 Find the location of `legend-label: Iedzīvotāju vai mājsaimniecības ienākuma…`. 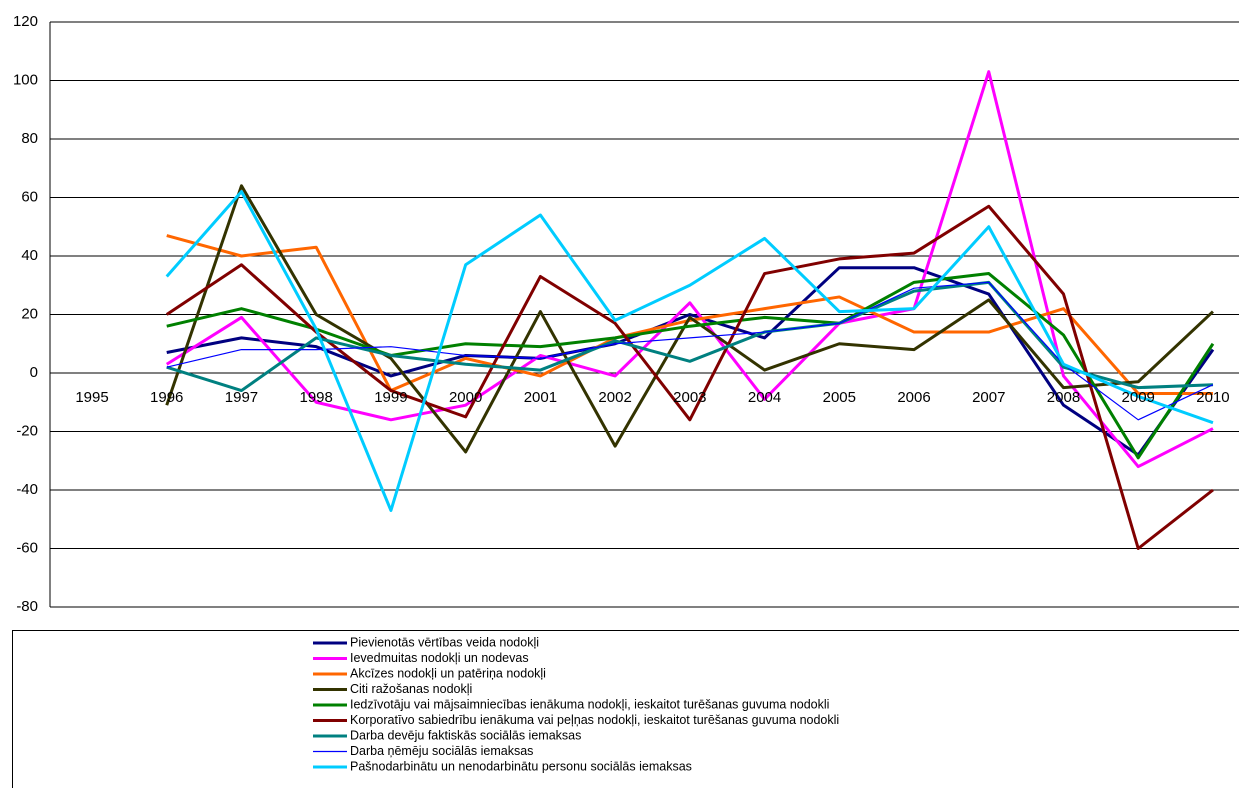

legend-label: Iedzīvotāju vai mājsaimniecības ienākuma… is located at coordinates (589, 704).